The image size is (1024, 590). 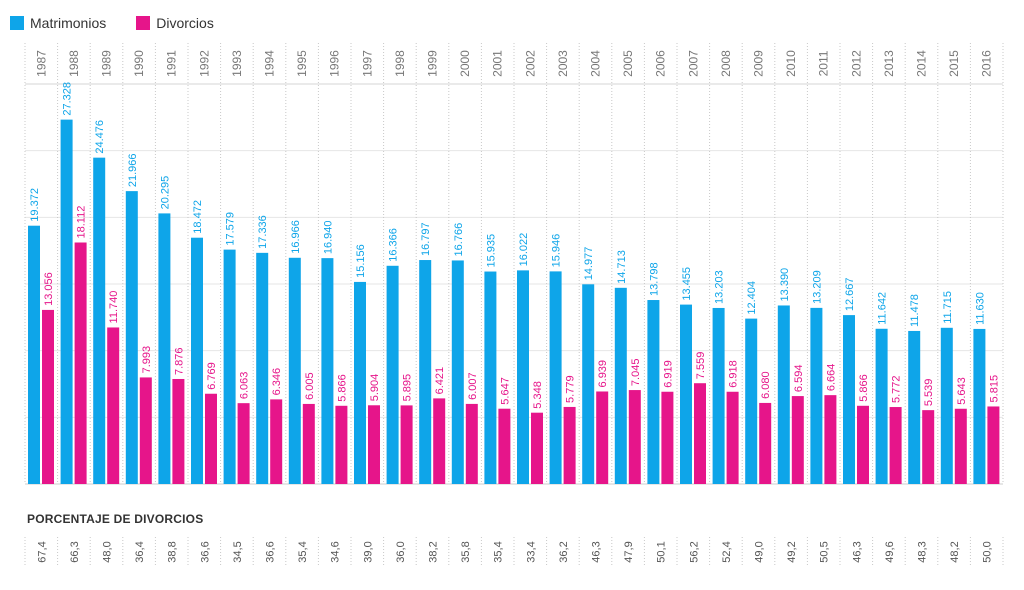 I want to click on year-tick-label: 1997, so click(x=367, y=63).